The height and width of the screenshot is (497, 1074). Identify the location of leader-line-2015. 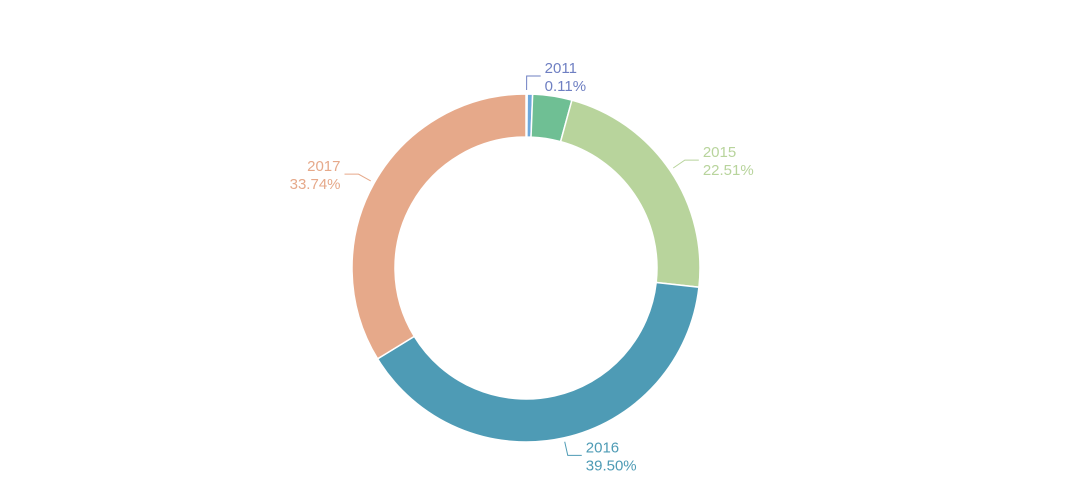
(685, 164).